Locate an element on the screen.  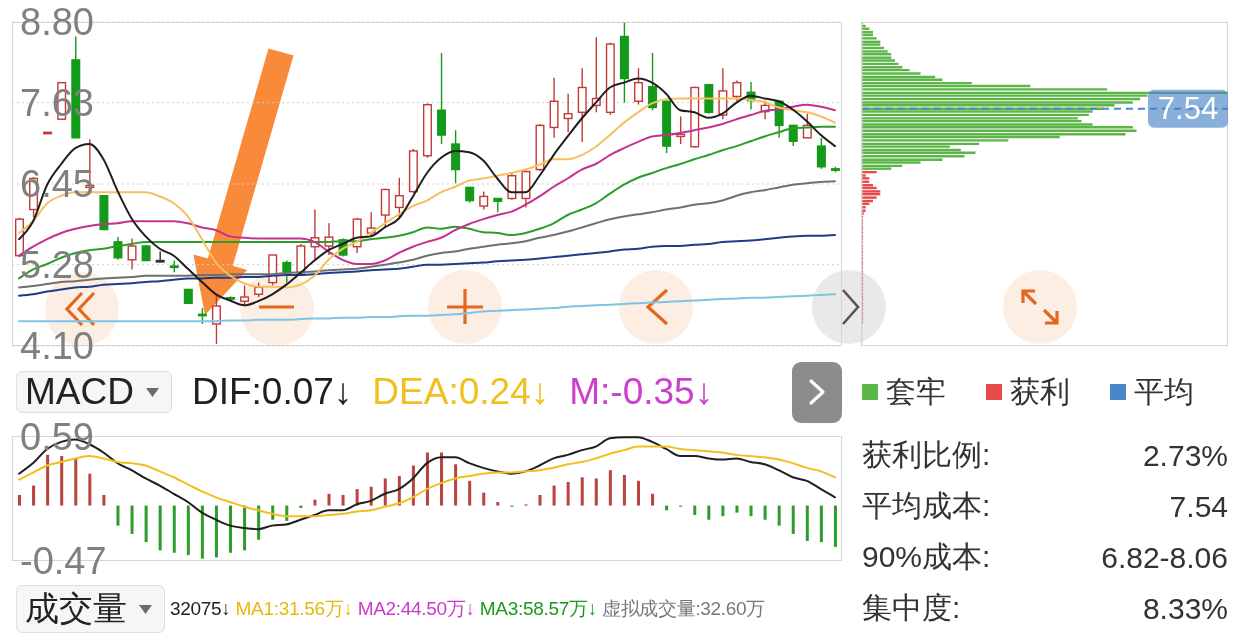
legend-label: 获利 is located at coordinates (1040, 391).